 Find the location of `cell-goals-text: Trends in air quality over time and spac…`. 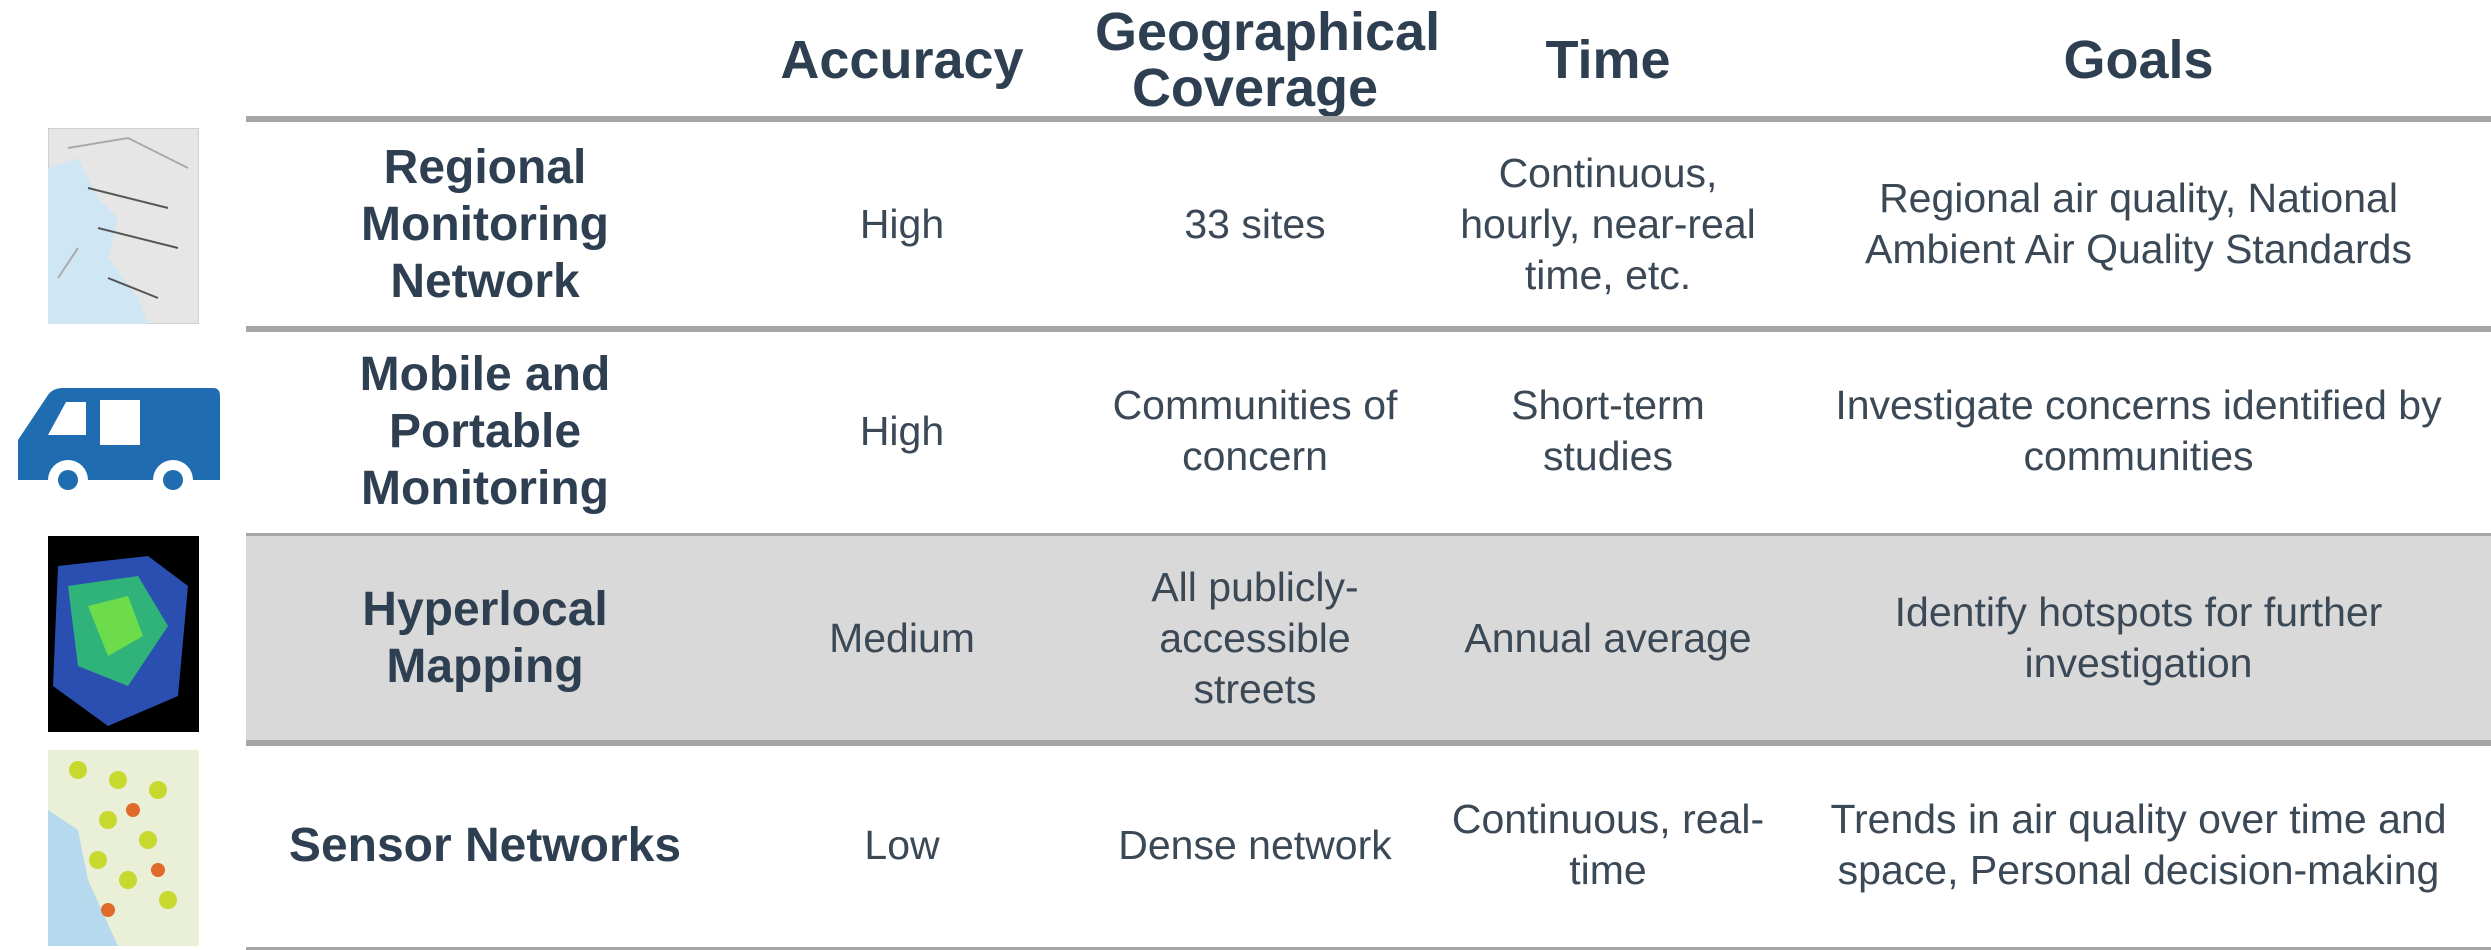

cell-goals-text: Trends in air quality over time and spac… is located at coordinates (2138, 844).